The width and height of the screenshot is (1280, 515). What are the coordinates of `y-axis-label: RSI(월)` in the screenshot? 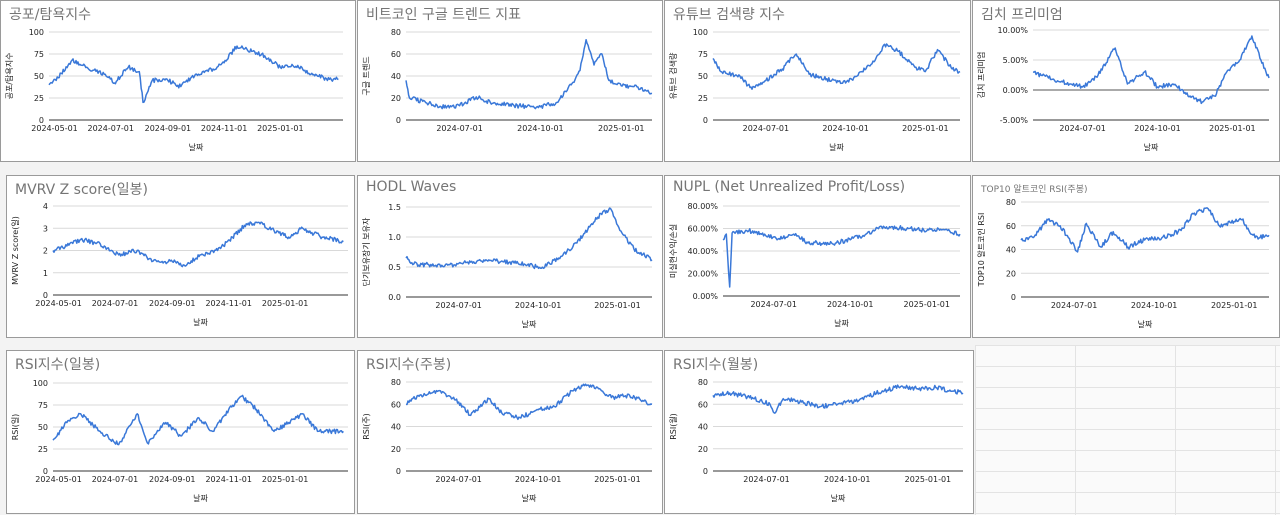 It's located at (673, 426).